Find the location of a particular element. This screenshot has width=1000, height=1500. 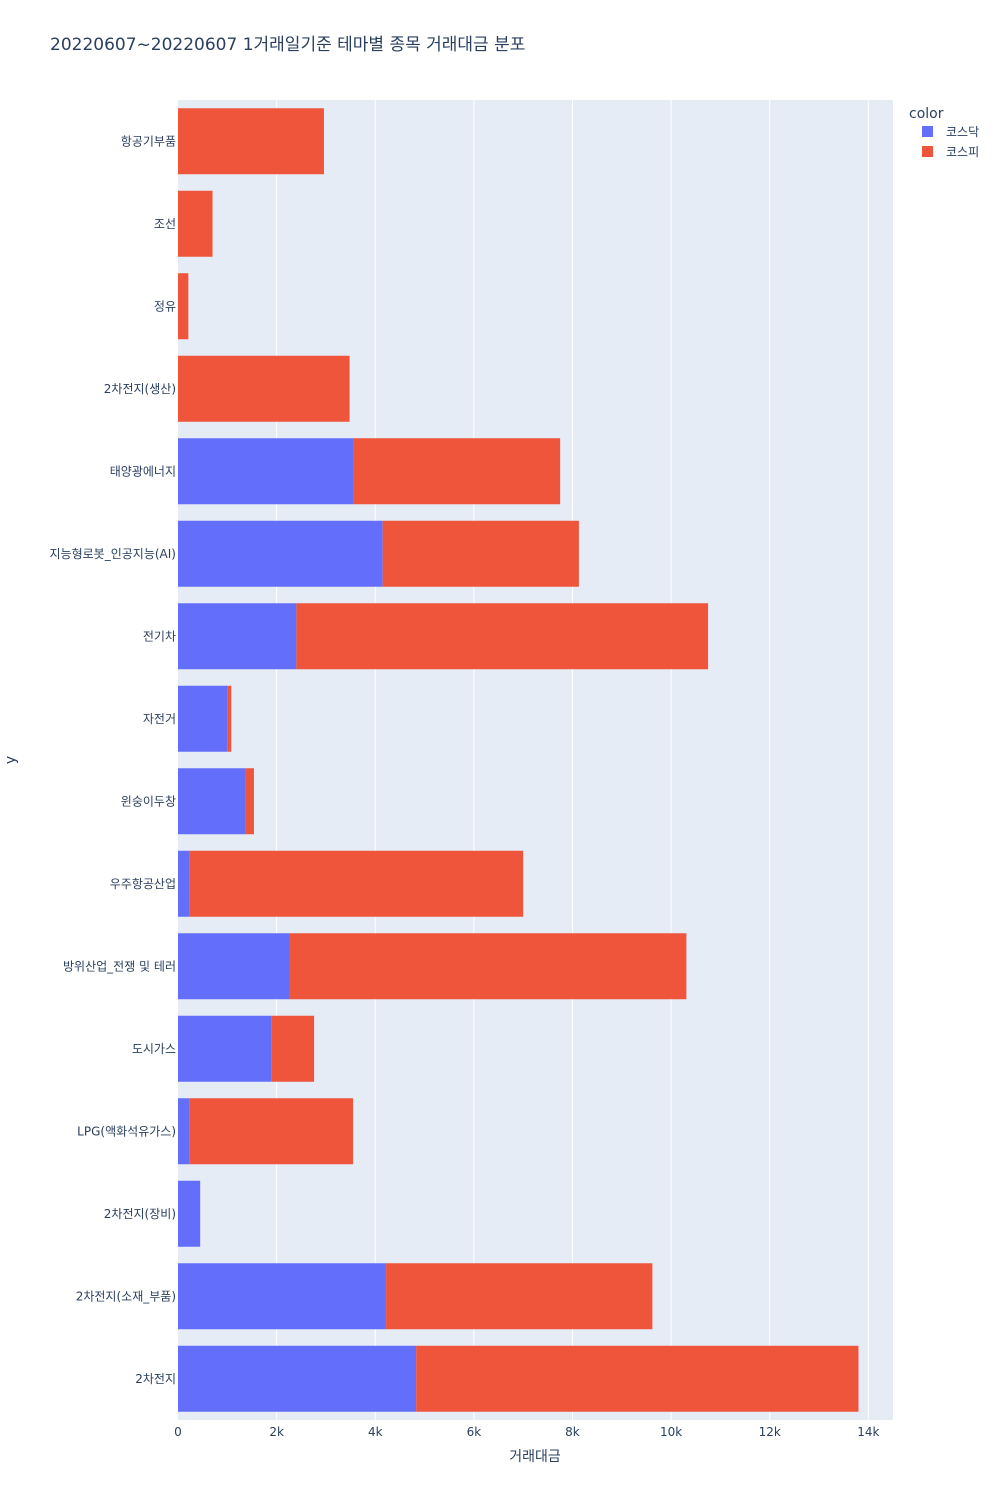

x-axis-title: 거래대금 is located at coordinates (535, 1457).